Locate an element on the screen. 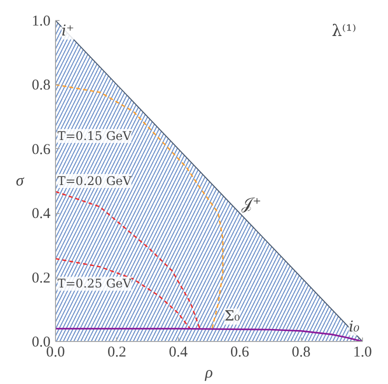 The width and height of the screenshot is (388, 384). annotation: i₀ is located at coordinates (354, 327).